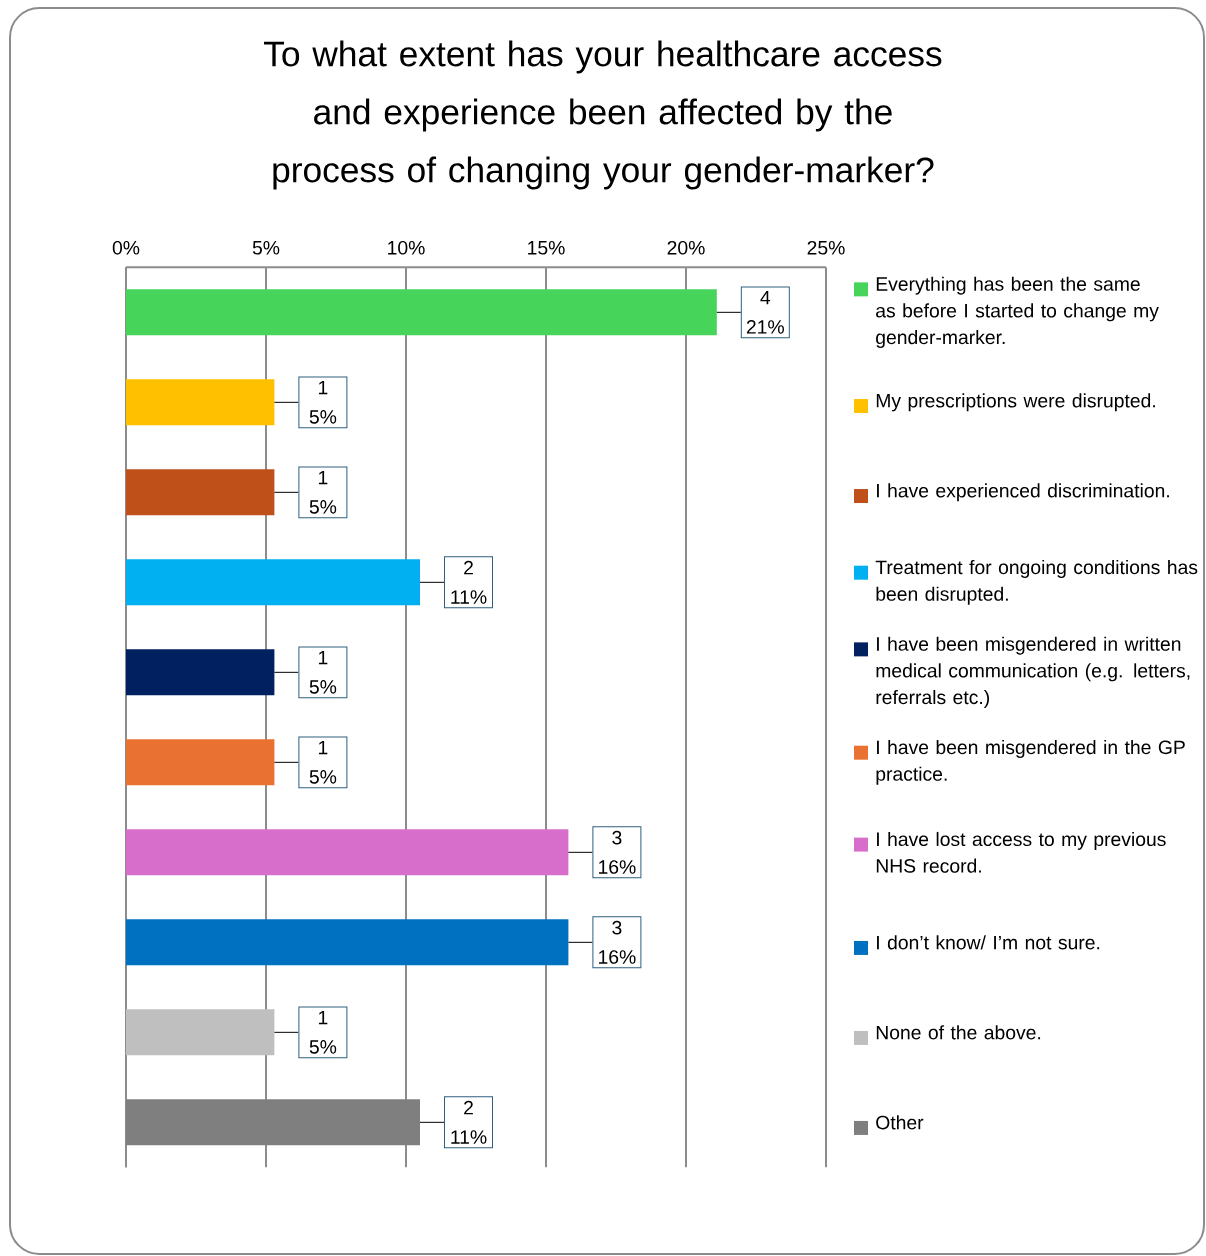 The height and width of the screenshot is (1256, 1206). What do you see at coordinates (1036, 582) in the screenshot?
I see `y-tick-label: Treatment for ongoing conditions has been disrupted.` at bounding box center [1036, 582].